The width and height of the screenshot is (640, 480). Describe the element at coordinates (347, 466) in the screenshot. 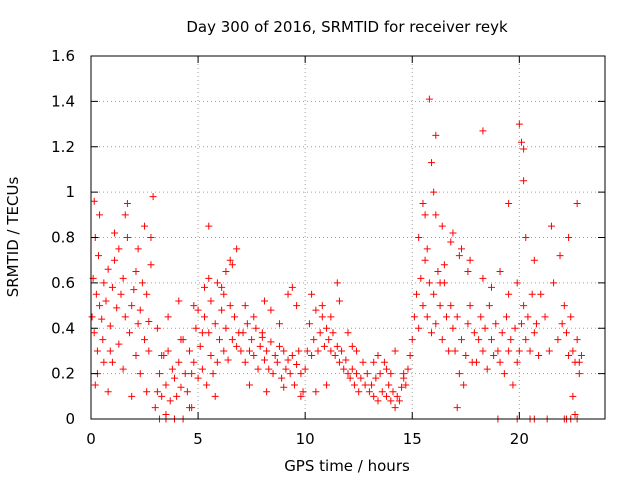

I see `x-axis-label: GPS time / hours` at that location.